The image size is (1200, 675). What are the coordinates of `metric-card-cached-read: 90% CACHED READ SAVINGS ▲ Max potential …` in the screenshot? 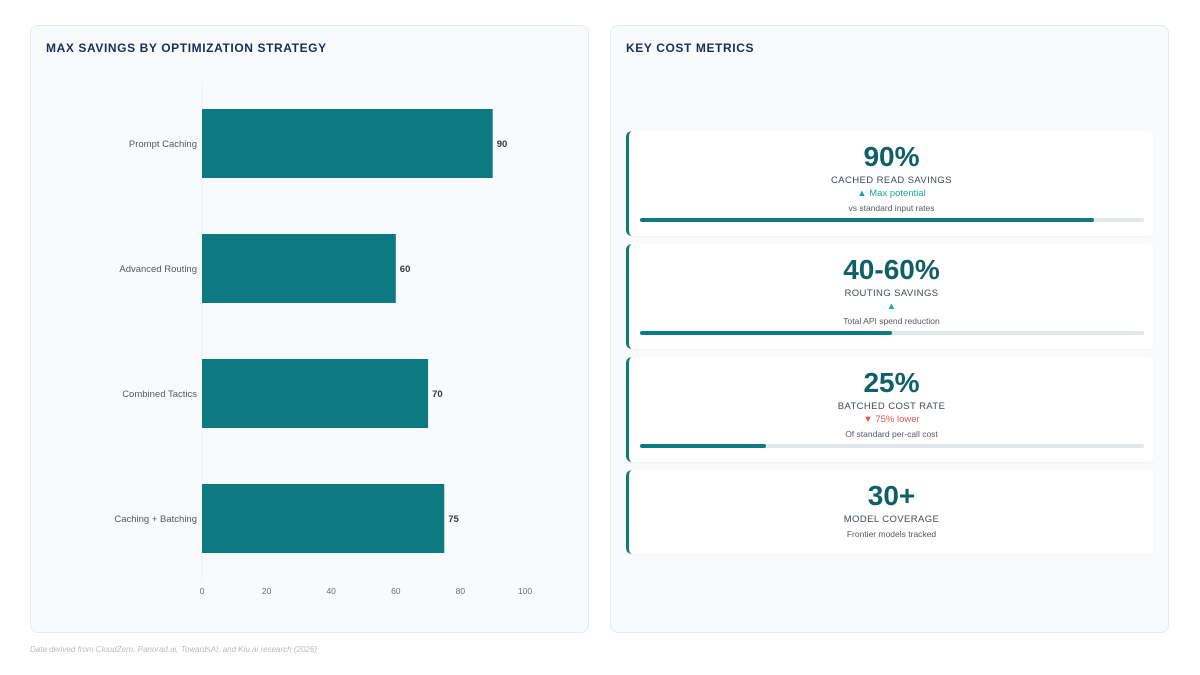 It's located at (890, 183).